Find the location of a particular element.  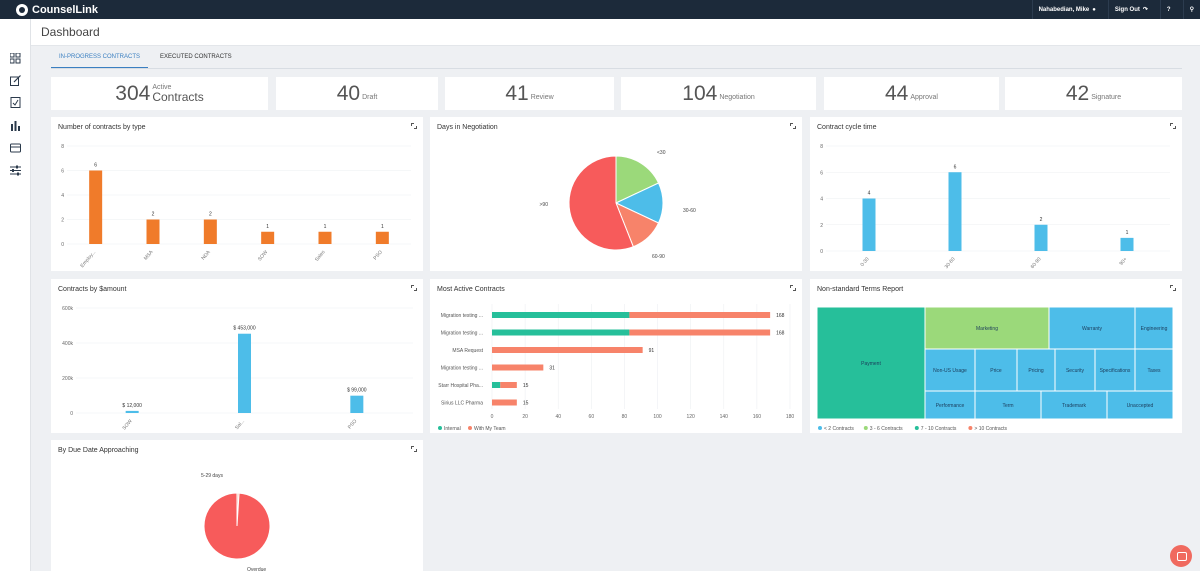

help-label: ? is located at coordinates (1168, 9).